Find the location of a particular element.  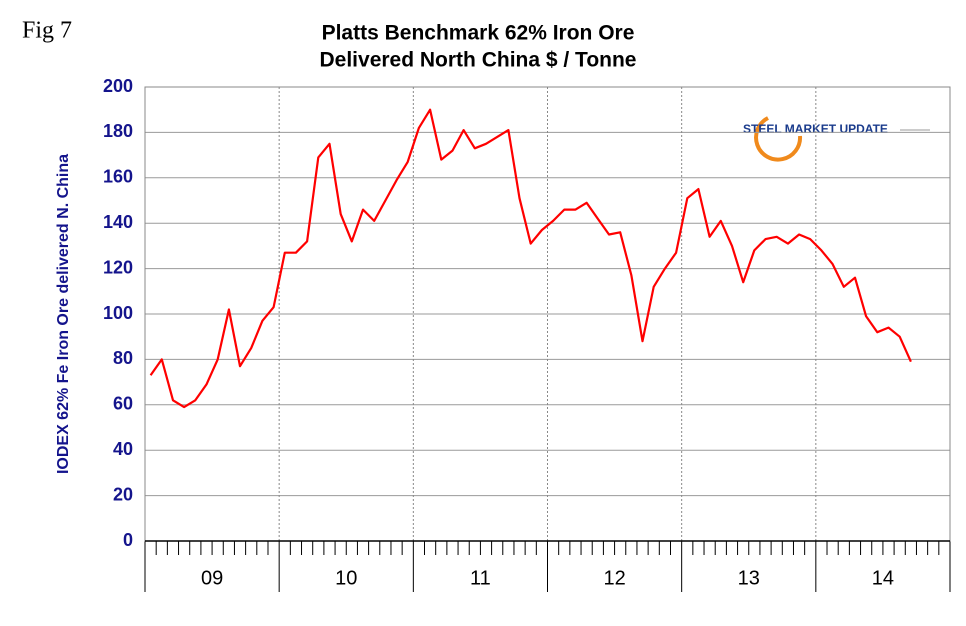

x-group-label: 09 is located at coordinates (212, 578).